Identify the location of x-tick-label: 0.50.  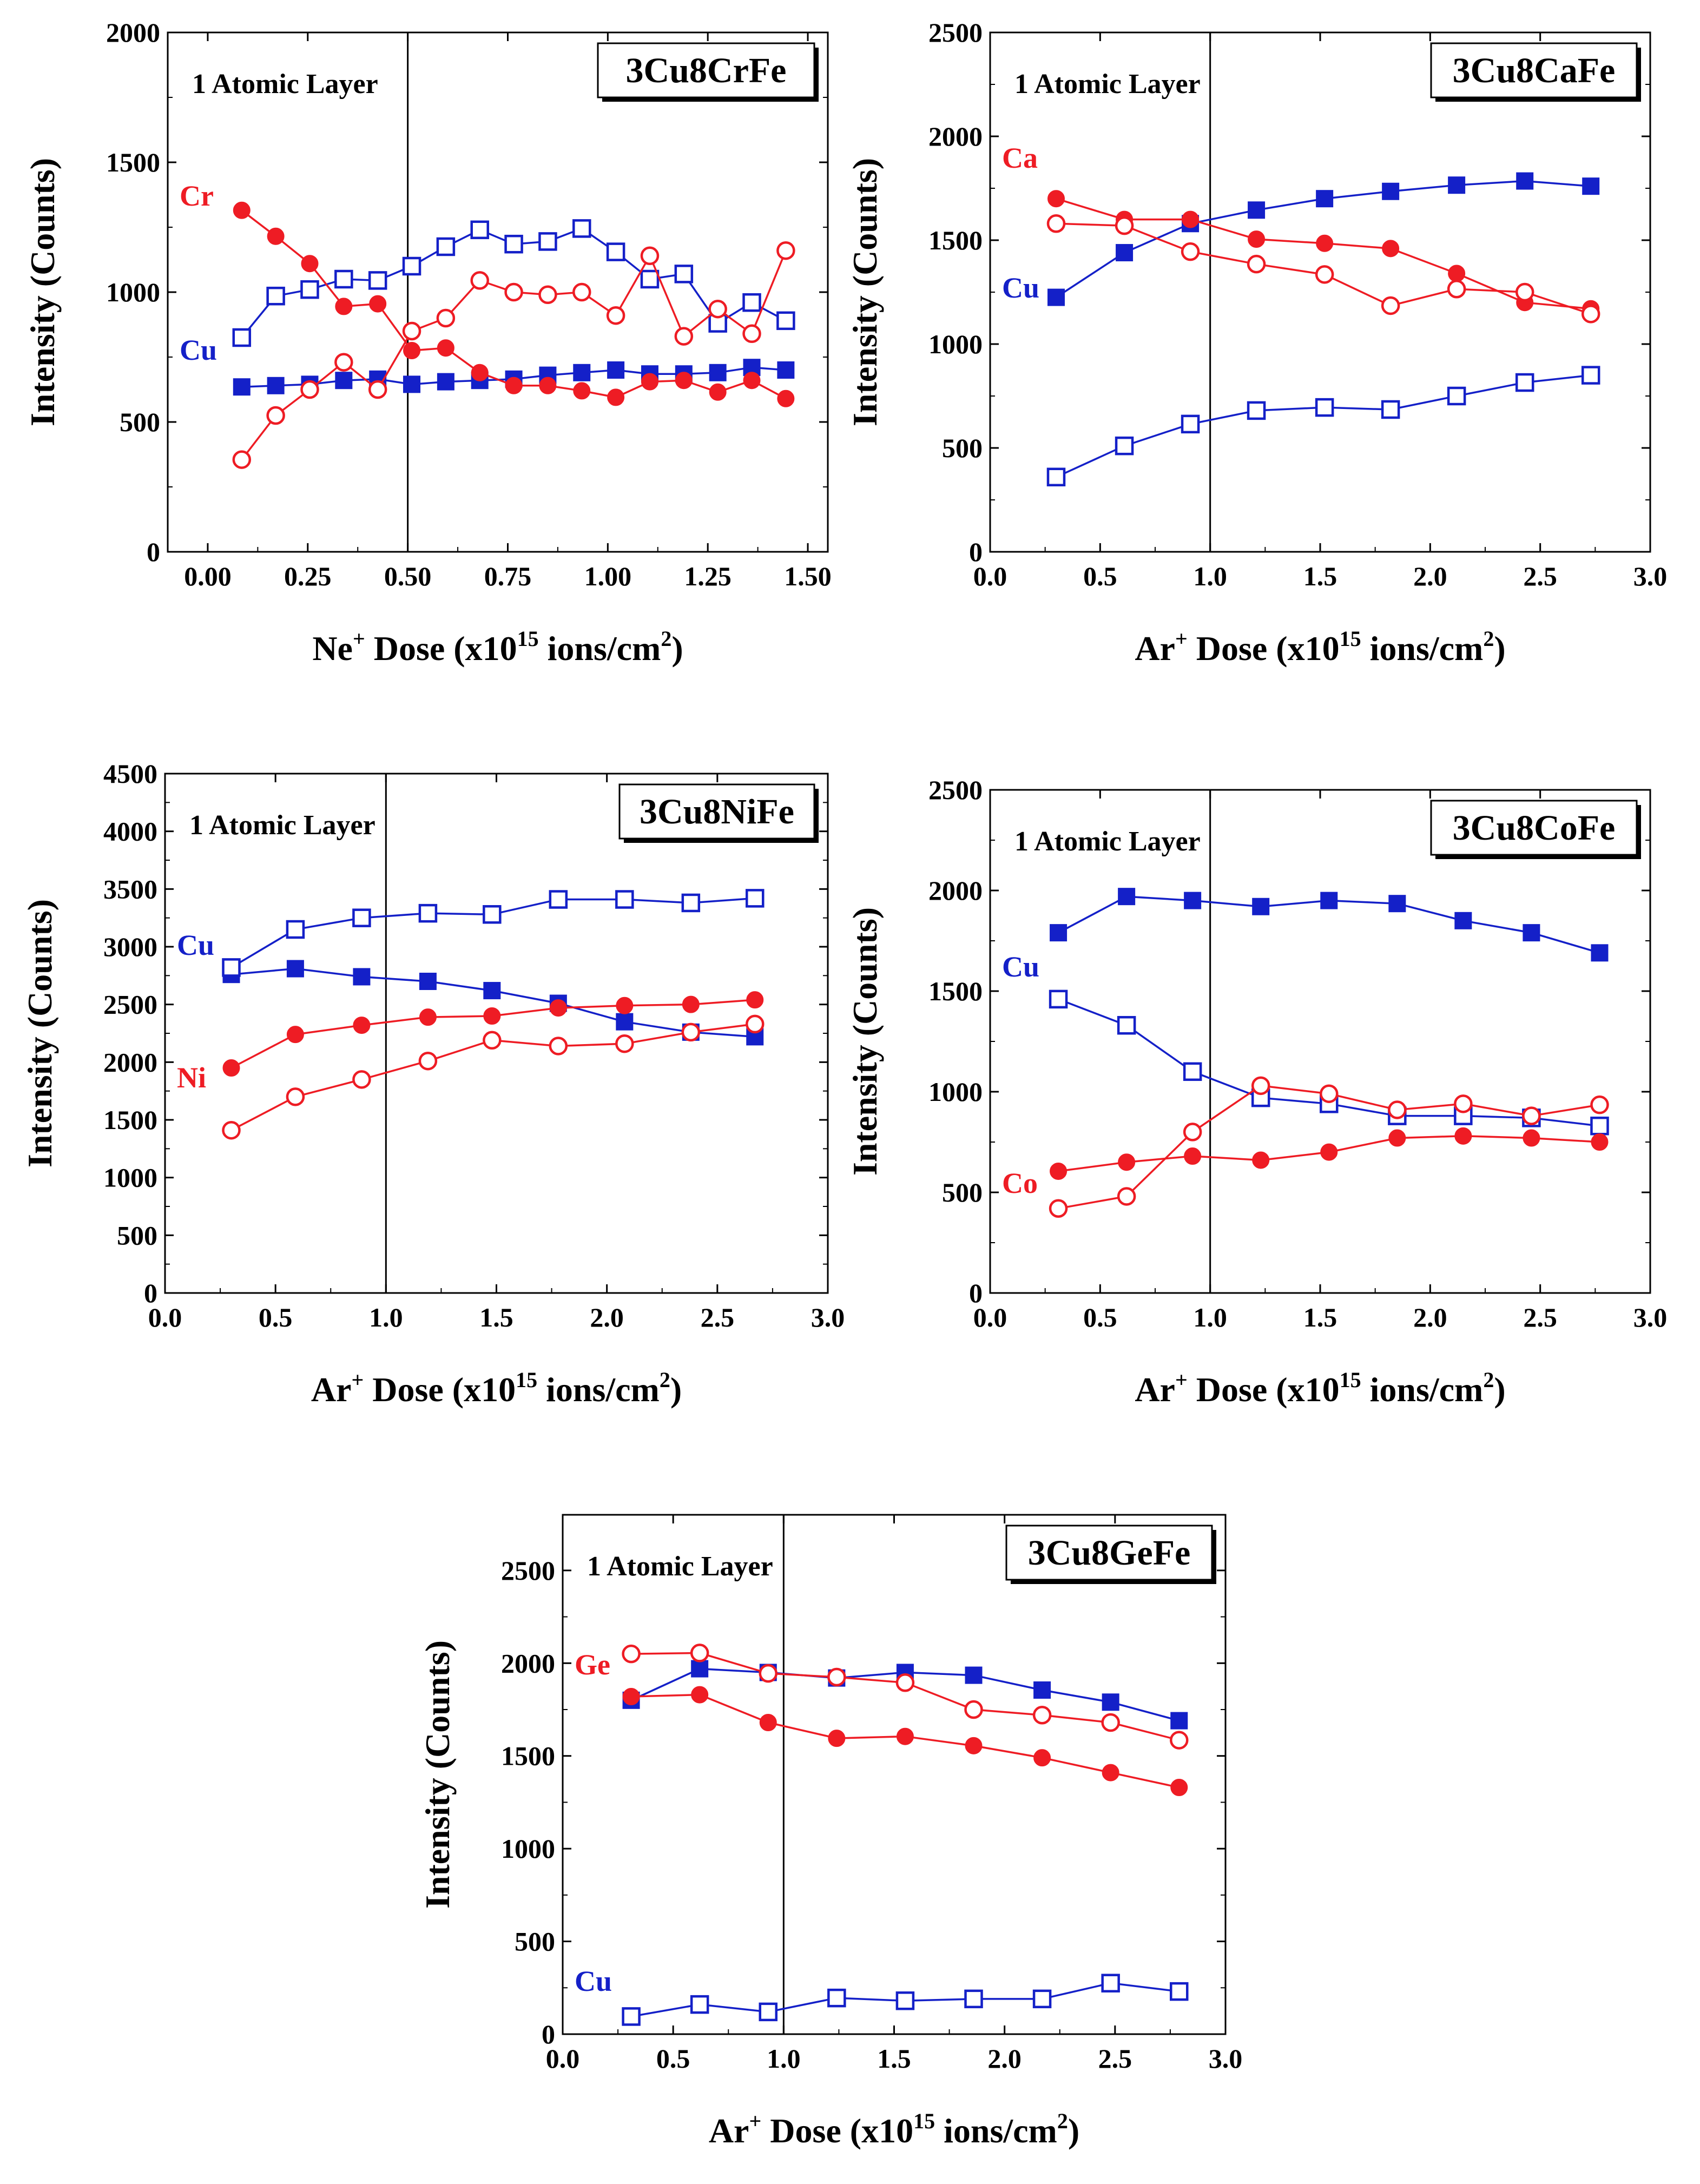
(408, 576).